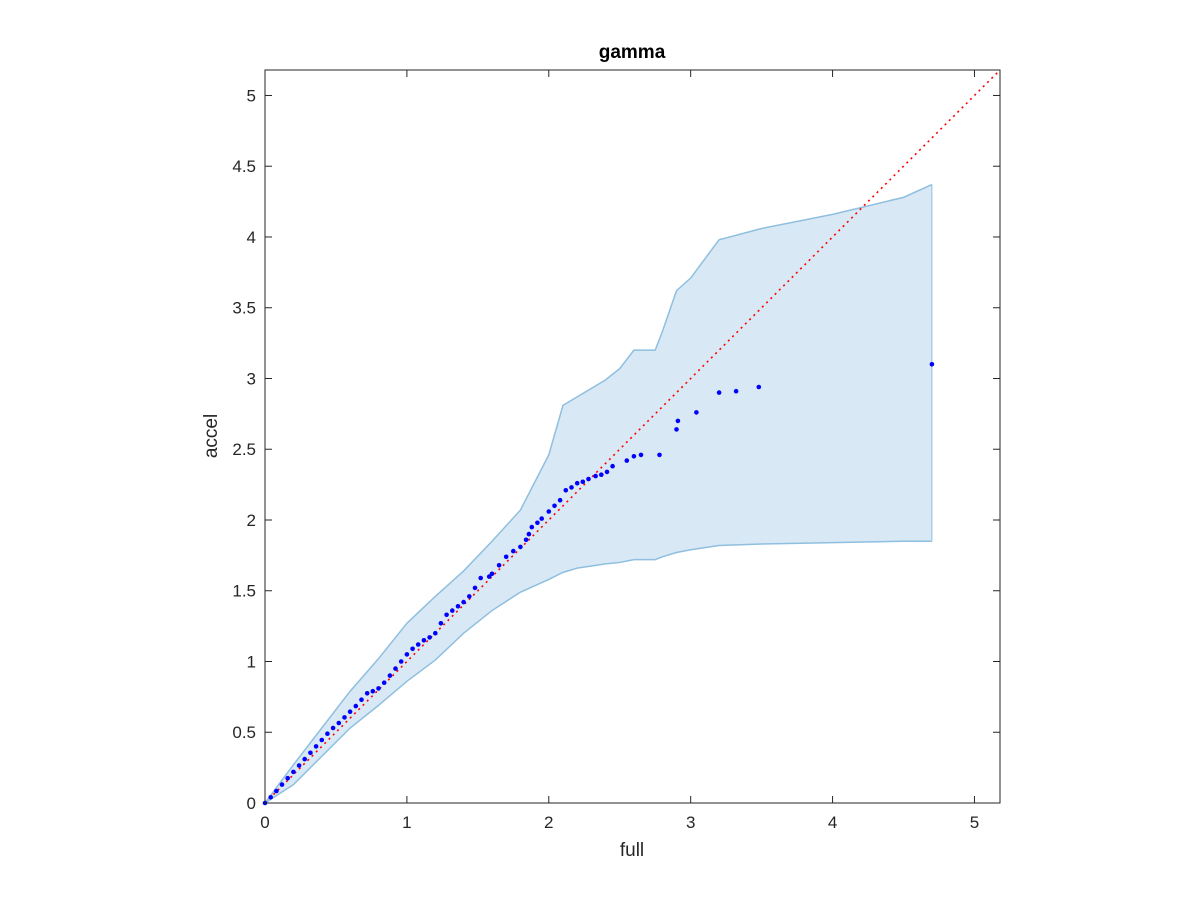 This screenshot has width=1200, height=900. Describe the element at coordinates (244, 732) in the screenshot. I see `y-tick-label: 0.5` at that location.